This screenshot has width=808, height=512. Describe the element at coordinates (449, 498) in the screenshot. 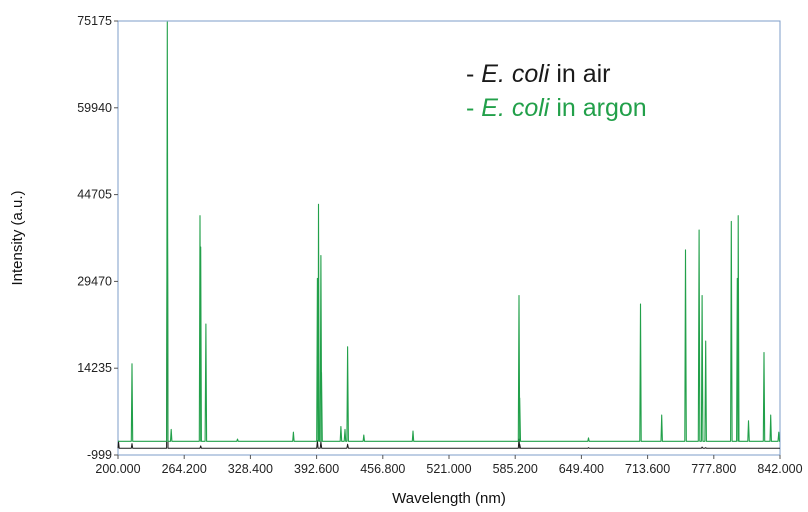

I see `x-axis-title: Wavelength (nm)` at that location.